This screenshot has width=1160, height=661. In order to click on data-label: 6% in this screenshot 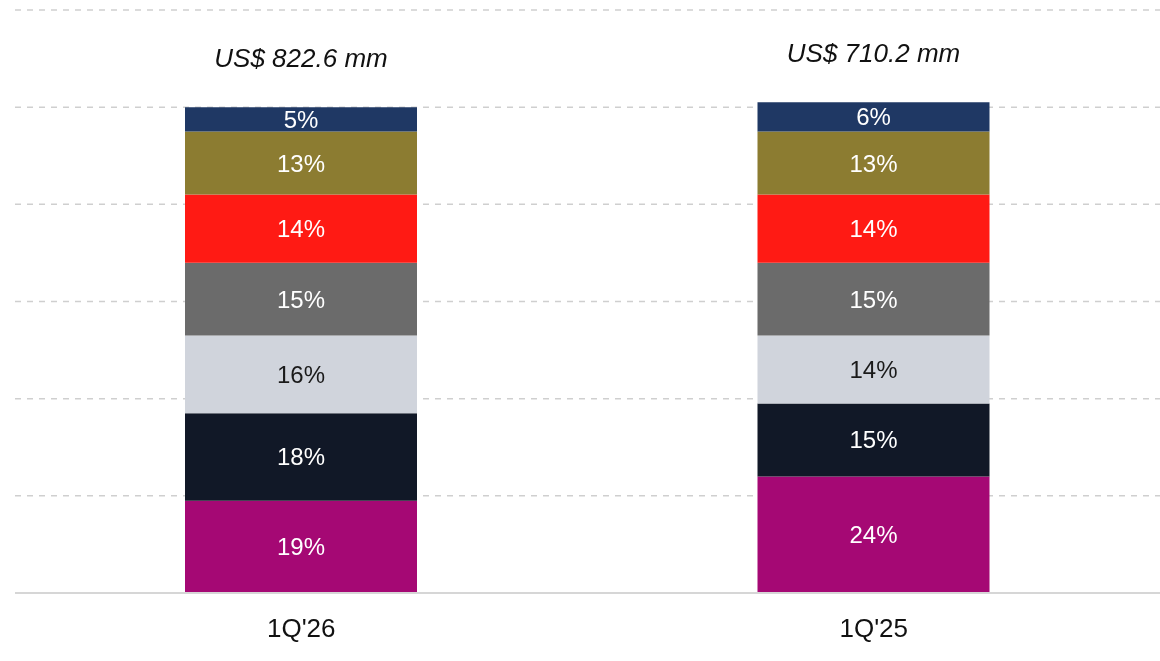, I will do `click(873, 117)`.